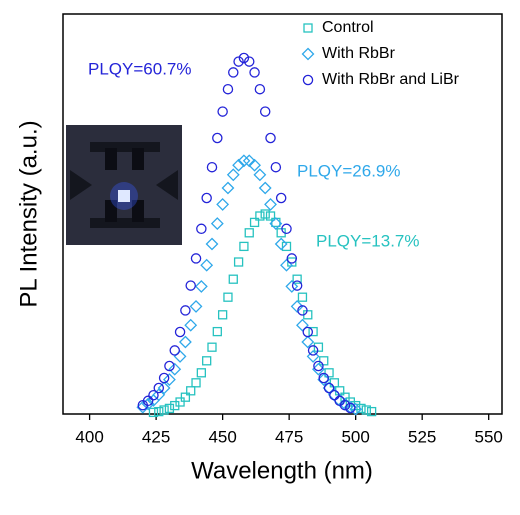 The width and height of the screenshot is (520, 515). Describe the element at coordinates (282, 470) in the screenshot. I see `x-axis-title: Wavelength (nm)` at that location.